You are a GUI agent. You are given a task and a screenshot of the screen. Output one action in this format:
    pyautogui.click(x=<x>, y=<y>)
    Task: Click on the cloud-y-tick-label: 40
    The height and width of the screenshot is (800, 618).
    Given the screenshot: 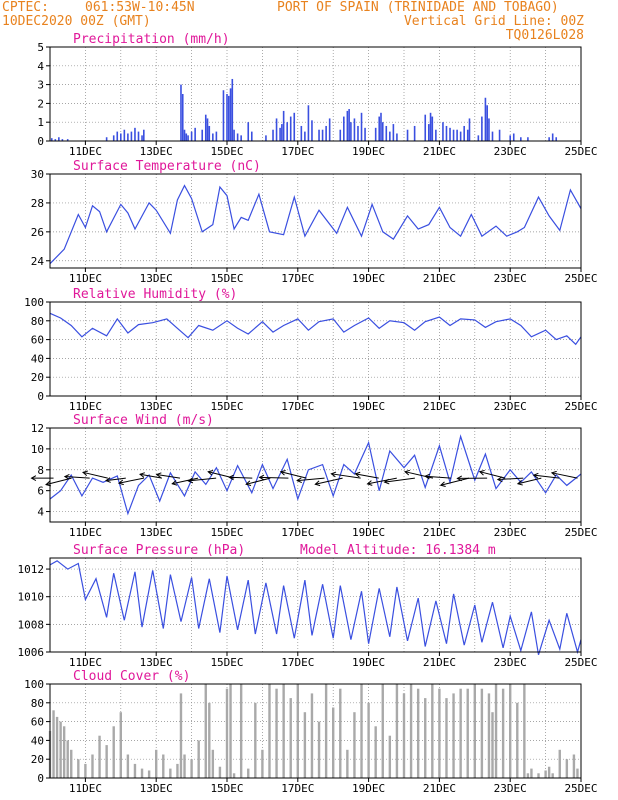 What is the action you would take?
    pyautogui.click(x=37, y=740)
    